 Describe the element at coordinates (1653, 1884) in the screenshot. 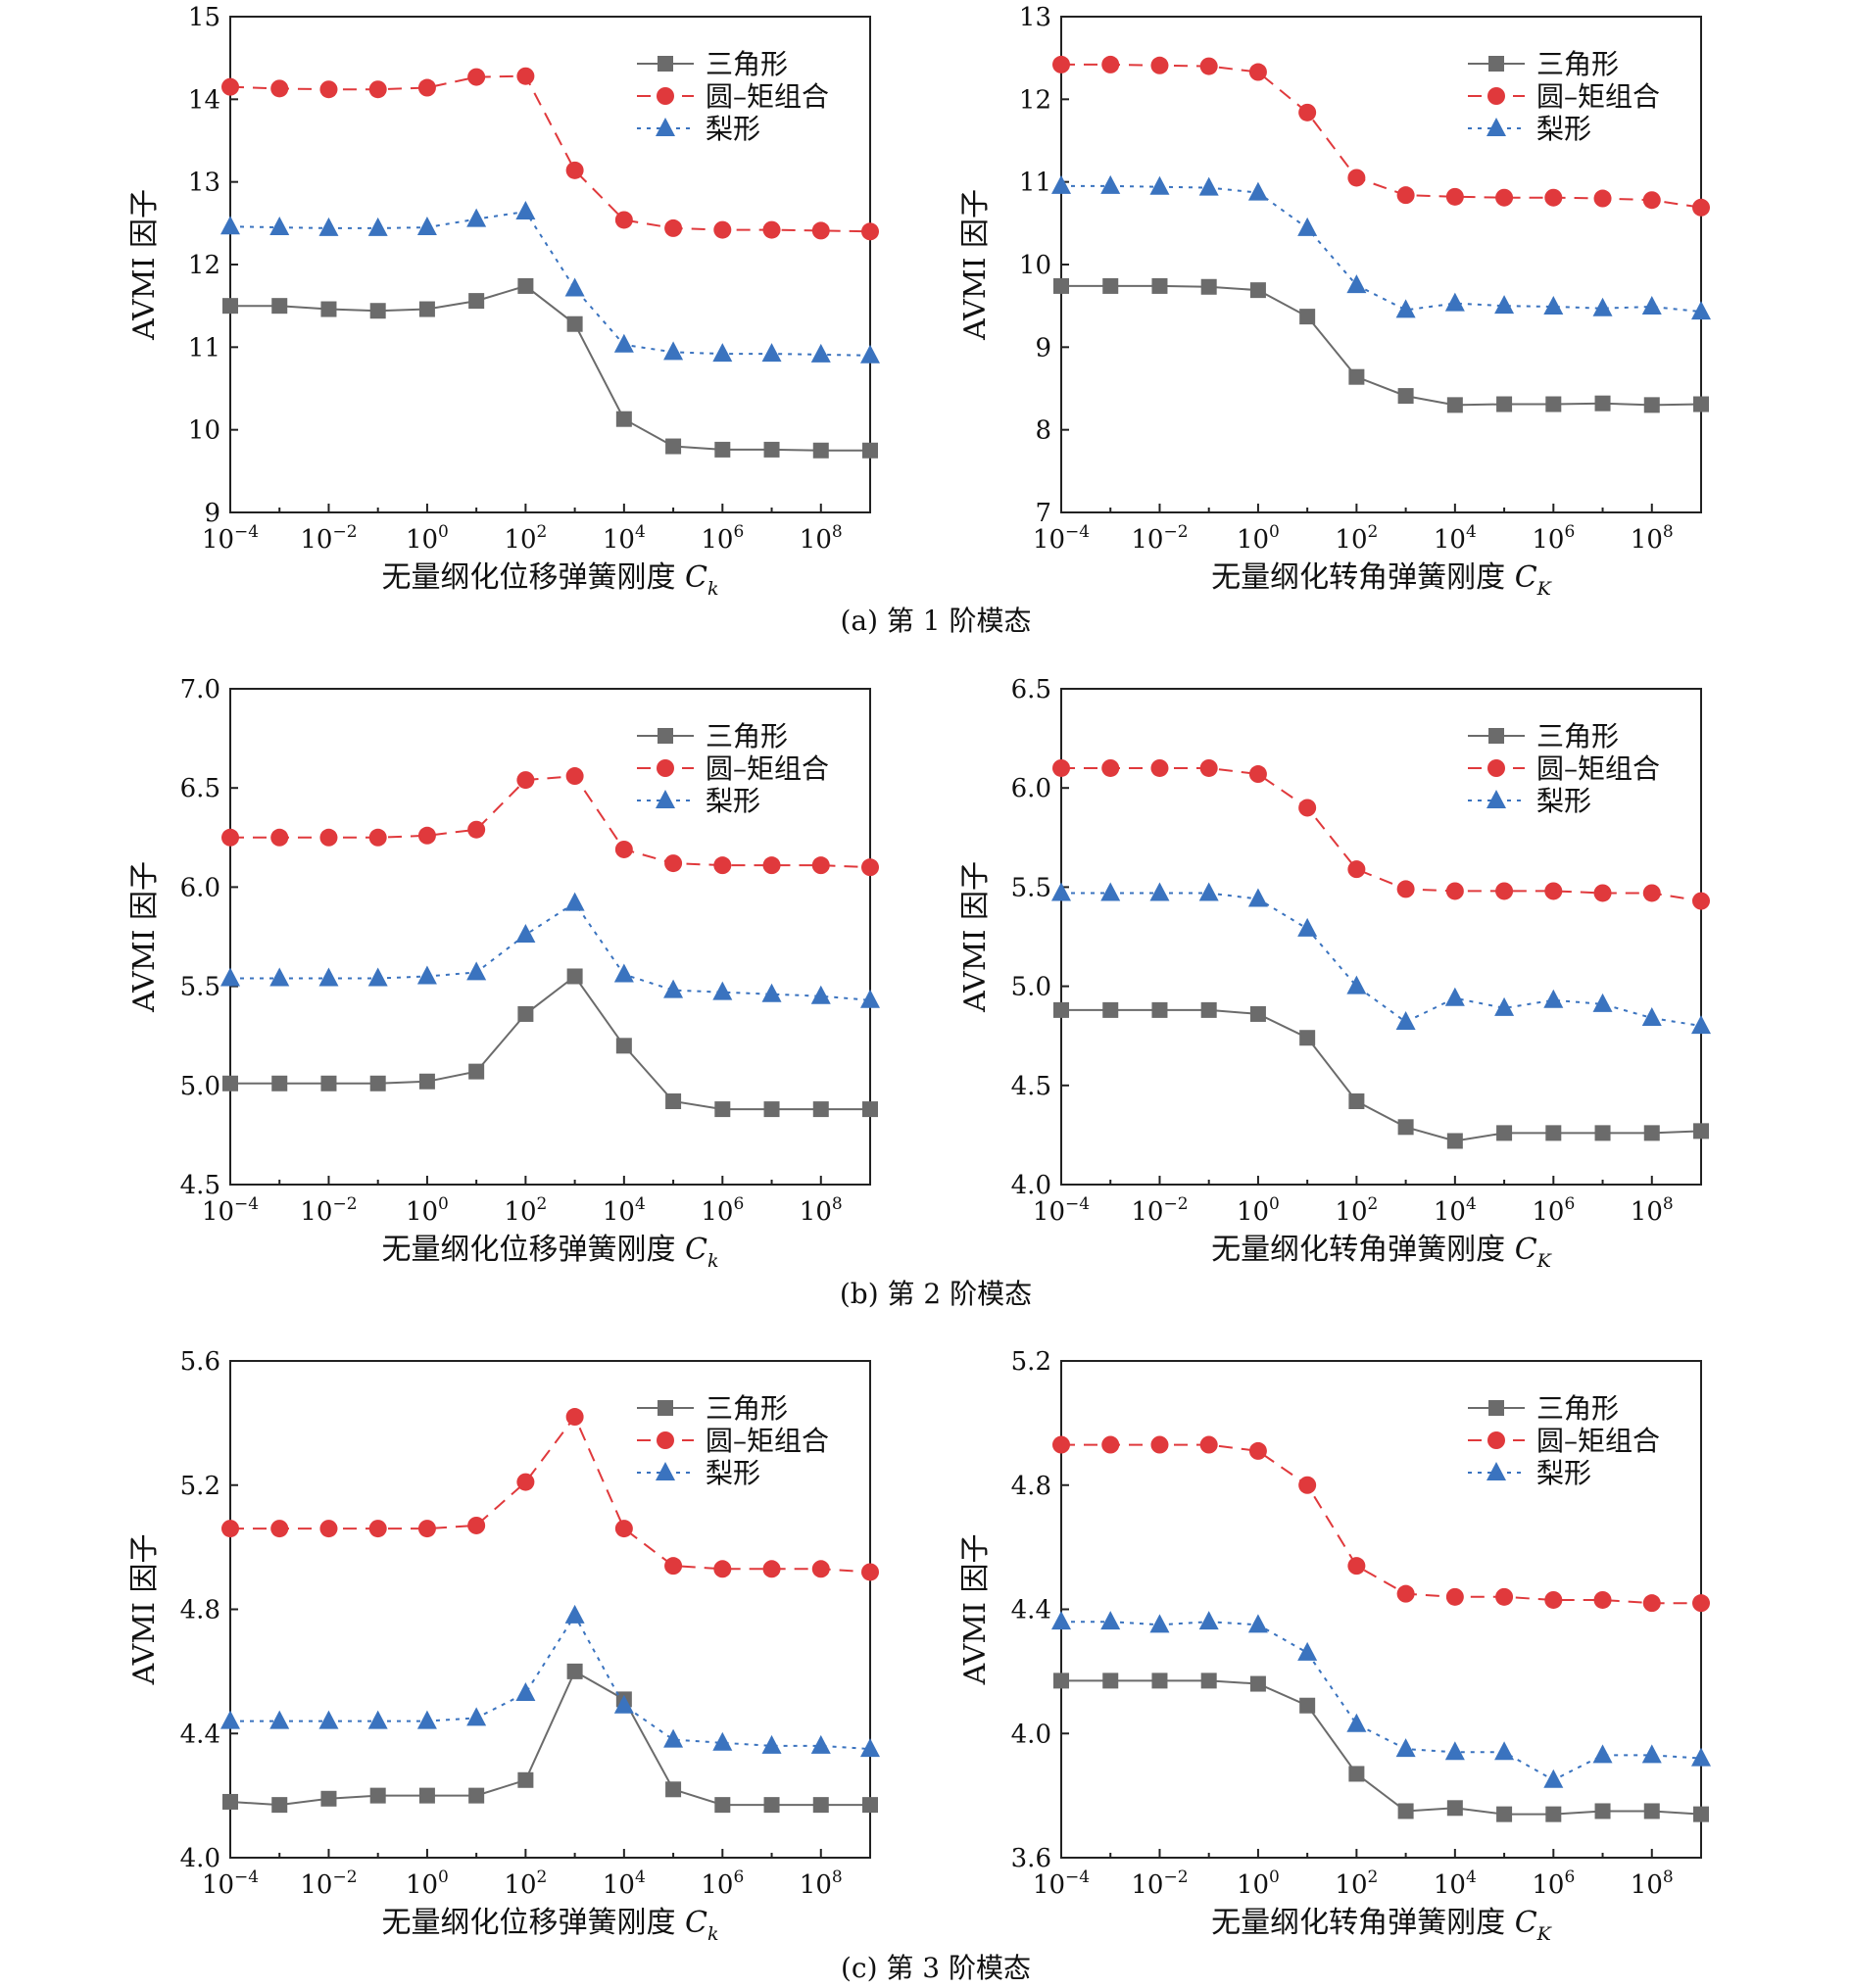

I see `x-tick-label: 10⁸` at that location.